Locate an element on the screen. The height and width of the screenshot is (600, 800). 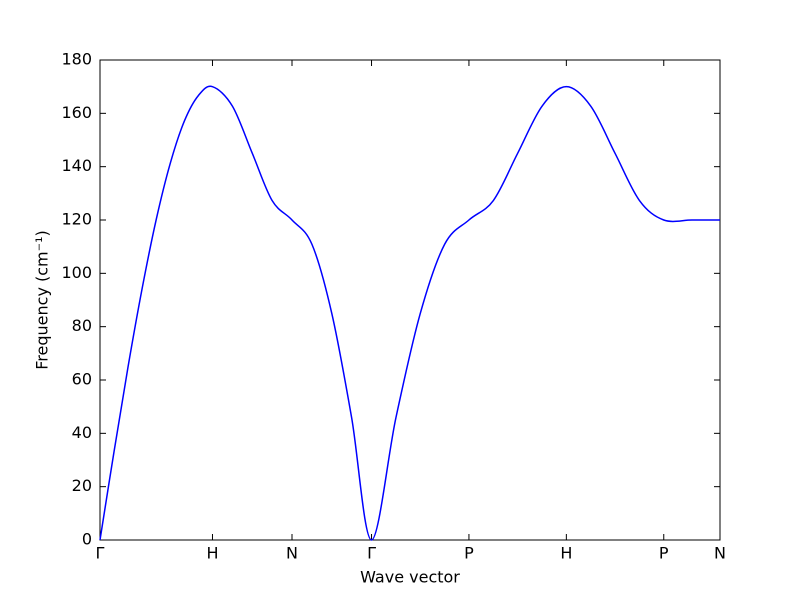
x-axis-label: Wave vector is located at coordinates (410, 577).